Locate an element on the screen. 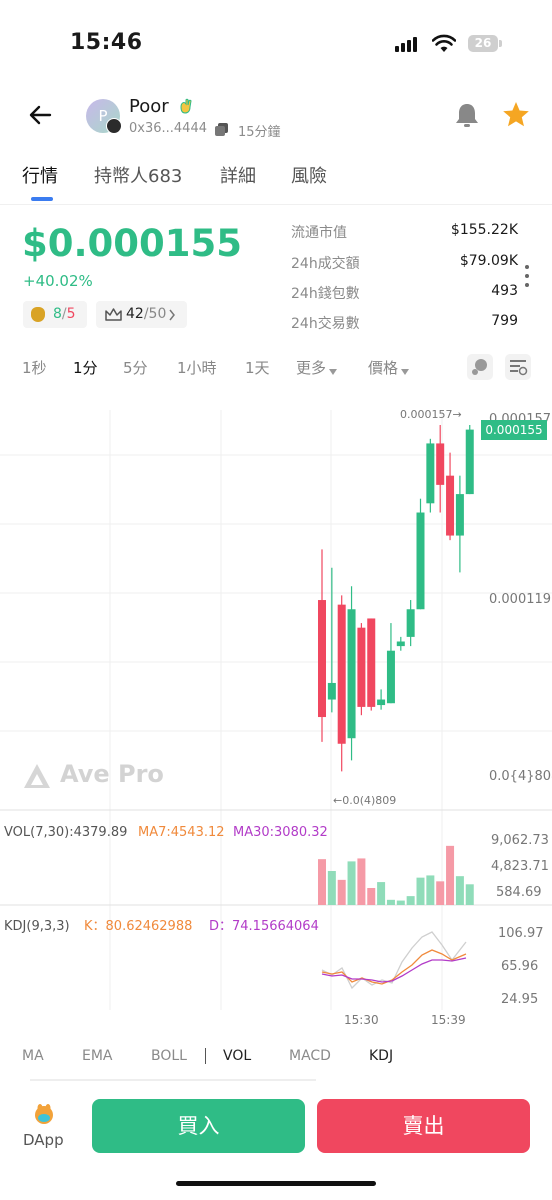 The height and width of the screenshot is (1200, 552). stat-value-wallets: 493 is located at coordinates (504, 291).